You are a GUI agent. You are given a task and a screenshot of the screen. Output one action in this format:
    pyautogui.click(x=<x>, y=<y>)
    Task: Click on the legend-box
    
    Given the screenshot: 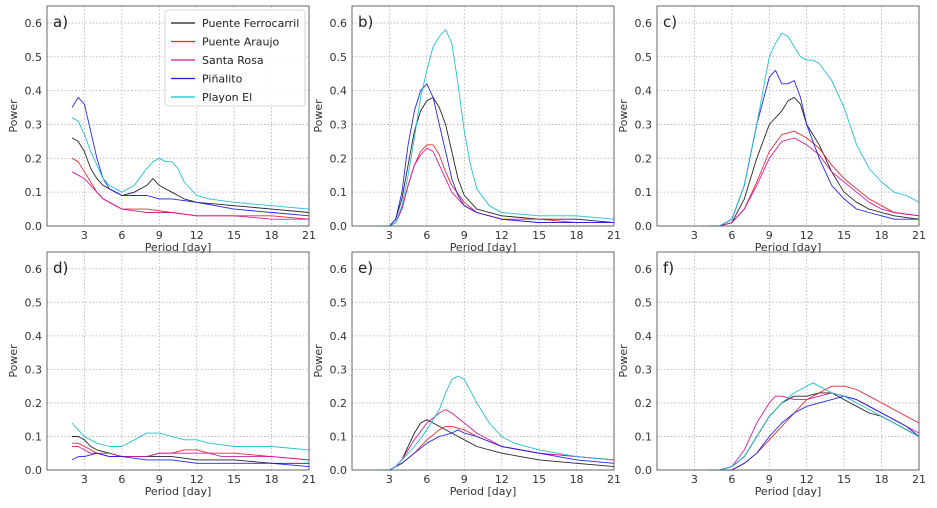 What is the action you would take?
    pyautogui.click(x=235, y=58)
    